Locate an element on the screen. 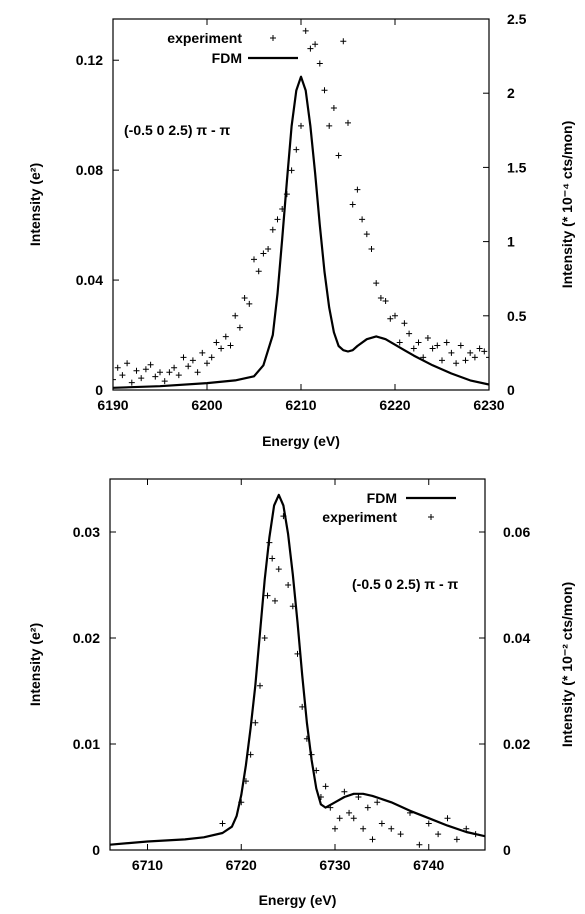  y-tick-label-right: 2 is located at coordinates (511, 93).